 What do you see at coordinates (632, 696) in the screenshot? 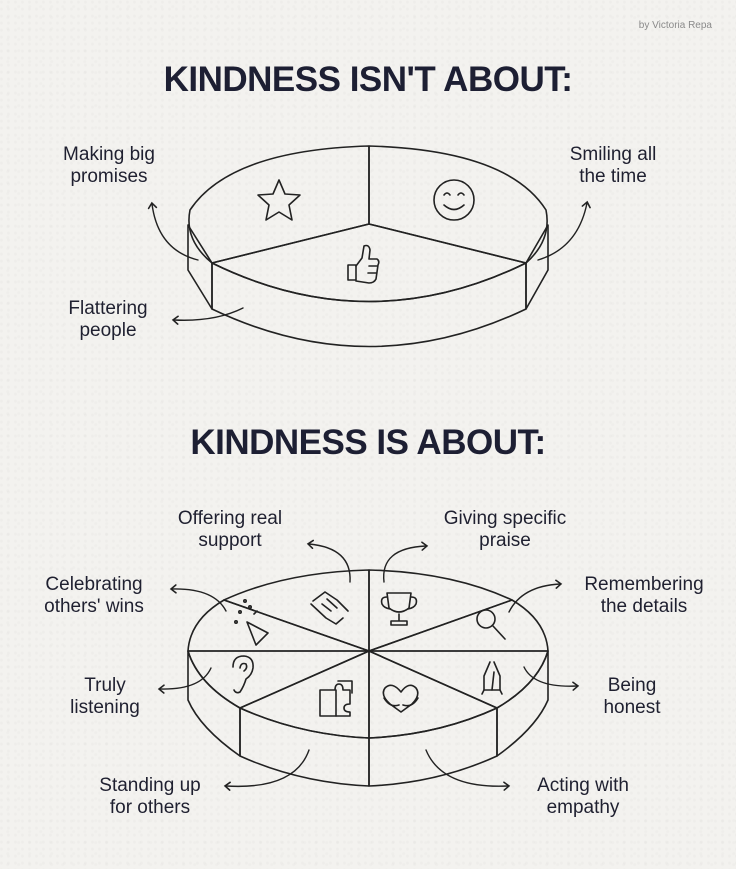
I see `label-being-honest: Being honest` at bounding box center [632, 696].